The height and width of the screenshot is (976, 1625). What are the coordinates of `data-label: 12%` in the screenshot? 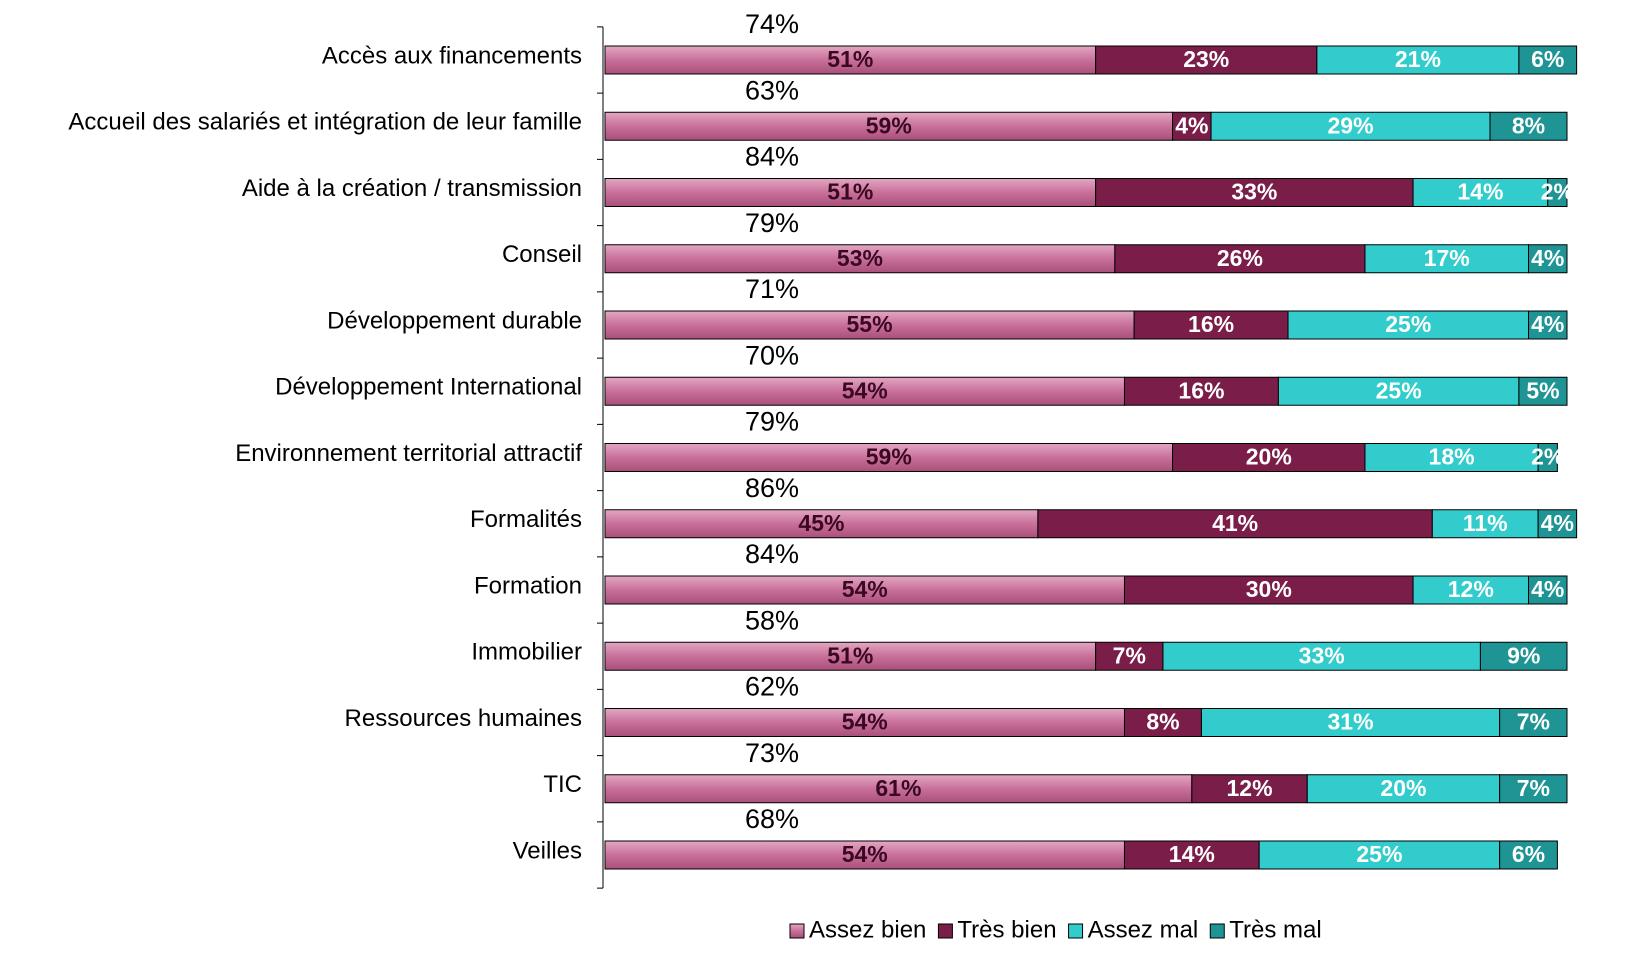 It's located at (1471, 589).